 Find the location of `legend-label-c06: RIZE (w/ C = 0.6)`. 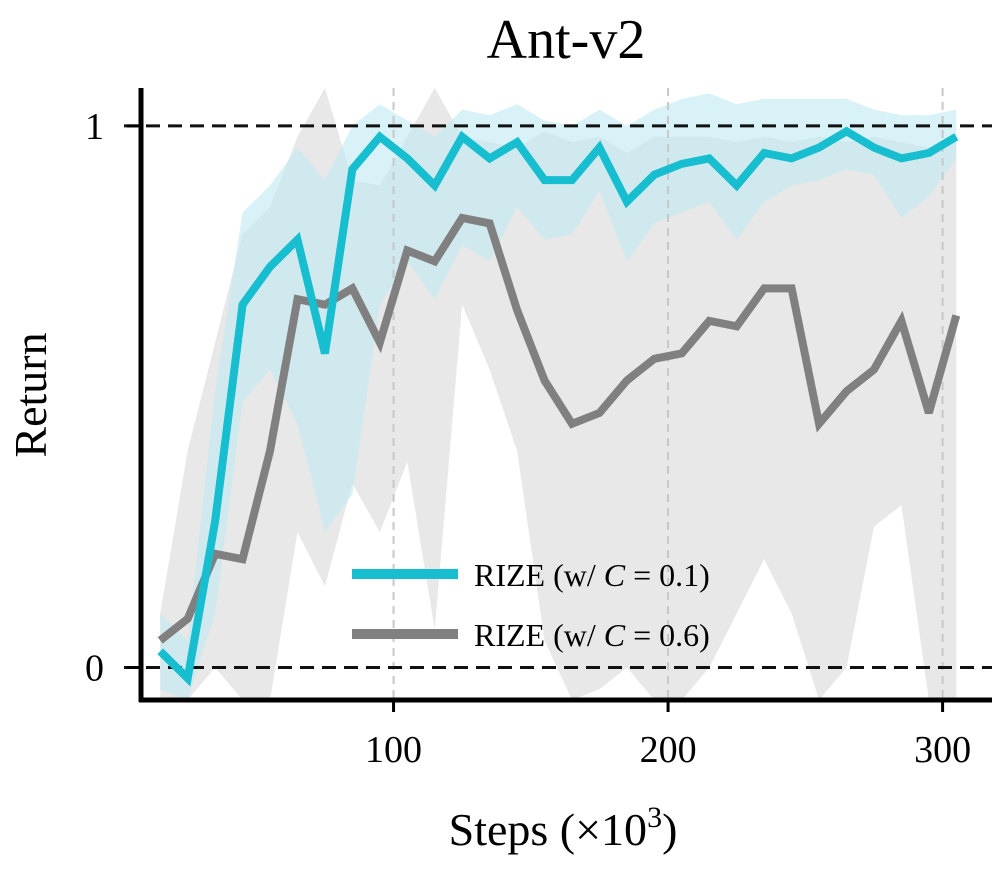

legend-label-c06: RIZE (w/ C = 0.6) is located at coordinates (592, 635).